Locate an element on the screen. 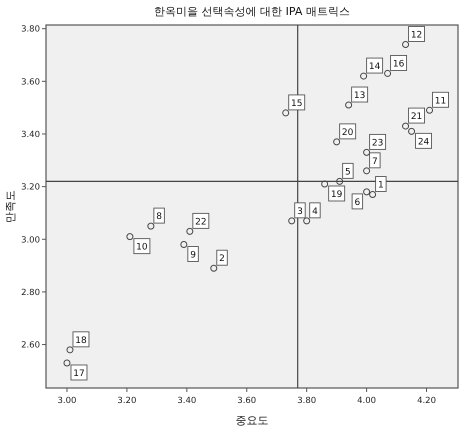 Image resolution: width=459 pixels, height=432 pixels. x-tick-label: 3.80 is located at coordinates (306, 401).